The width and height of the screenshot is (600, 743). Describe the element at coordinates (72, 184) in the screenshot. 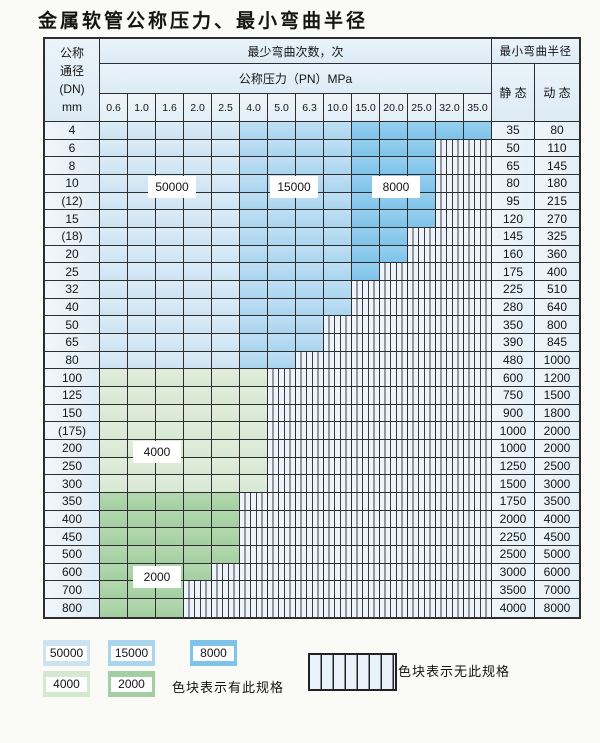

I see `dn-cell: 10` at that location.